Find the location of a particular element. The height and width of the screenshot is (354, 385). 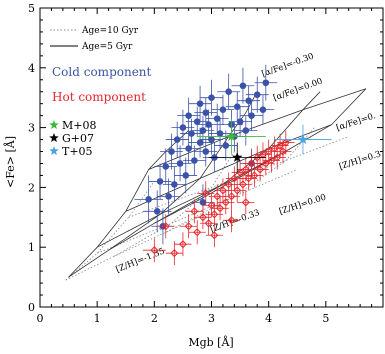

x-tick-label-3: 3 is located at coordinates (211, 318).